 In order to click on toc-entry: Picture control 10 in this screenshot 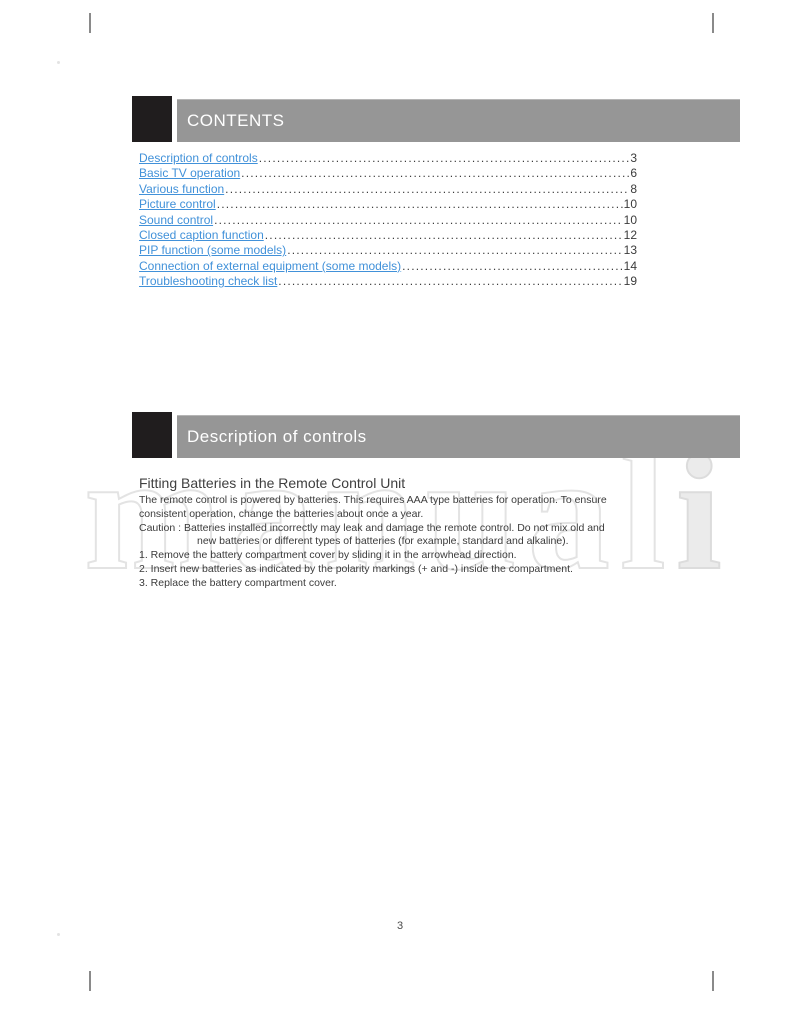, I will do `click(388, 204)`.